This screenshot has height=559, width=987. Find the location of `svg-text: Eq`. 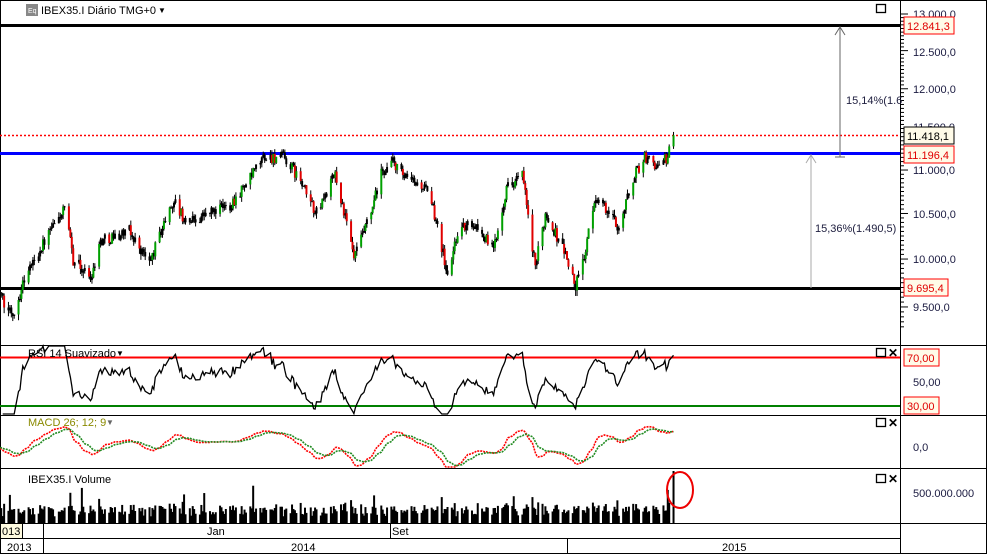

svg-text: Eq is located at coordinates (32, 11).